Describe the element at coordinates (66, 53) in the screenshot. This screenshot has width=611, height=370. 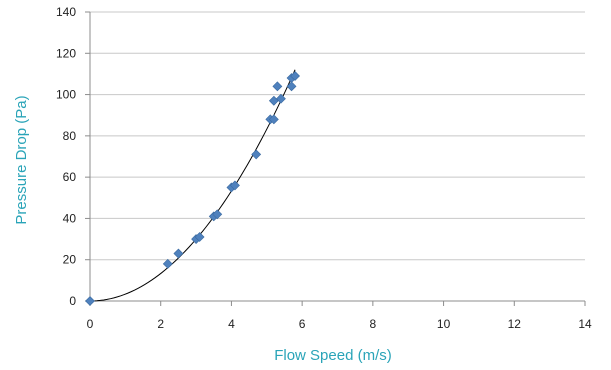
I see `y-tick-120: 120` at that location.